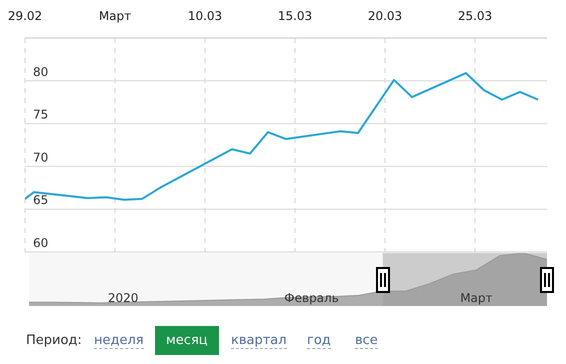 This screenshot has height=364, width=566. What do you see at coordinates (123, 298) in the screenshot?
I see `x-tick-label: 2020` at bounding box center [123, 298].